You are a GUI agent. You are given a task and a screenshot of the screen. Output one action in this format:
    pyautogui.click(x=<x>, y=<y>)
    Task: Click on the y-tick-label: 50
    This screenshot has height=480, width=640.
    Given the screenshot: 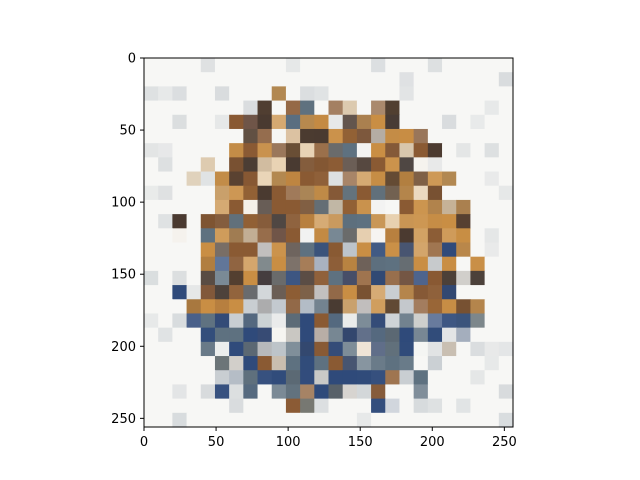 What is the action you would take?
    pyautogui.click(x=127, y=131)
    